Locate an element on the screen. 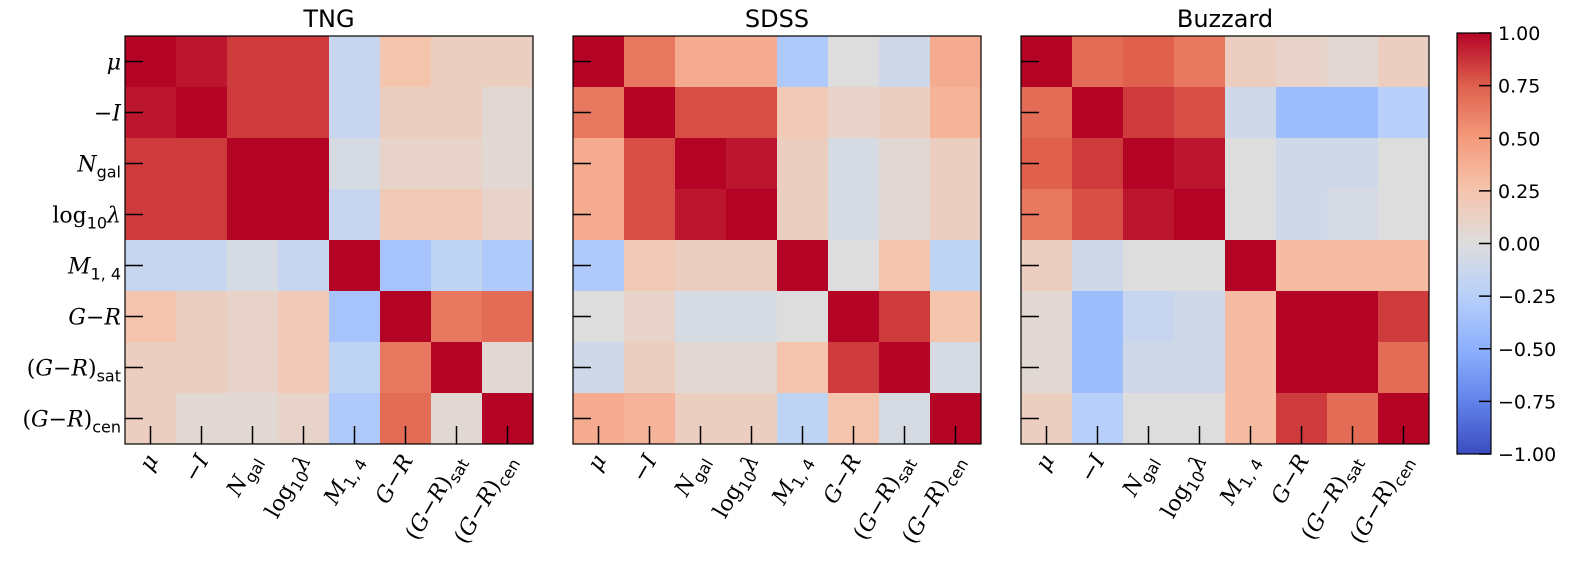 The height and width of the screenshot is (584, 1588). colorbar-tick-label: 0.00 is located at coordinates (1519, 245).